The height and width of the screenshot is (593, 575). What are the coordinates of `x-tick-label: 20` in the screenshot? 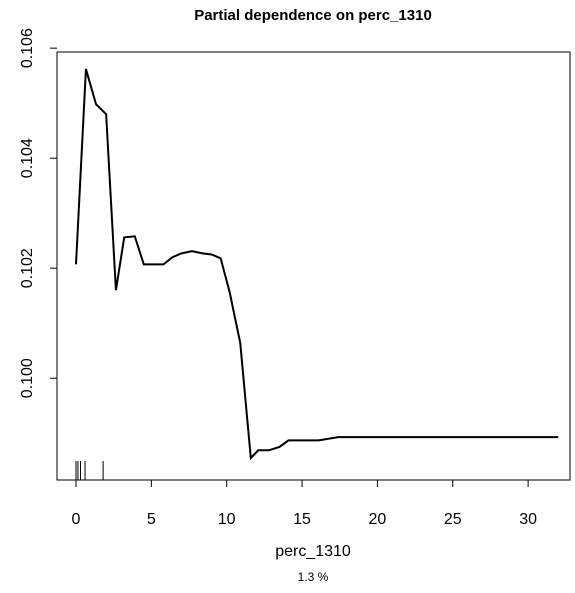 It's located at (378, 519).